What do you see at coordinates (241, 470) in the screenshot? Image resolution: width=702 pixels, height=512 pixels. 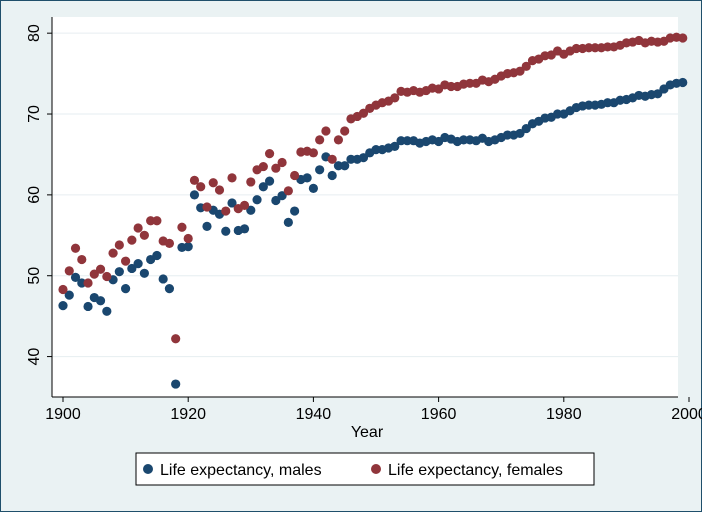 I see `legend-label-males: Life expectancy, males` at bounding box center [241, 470].